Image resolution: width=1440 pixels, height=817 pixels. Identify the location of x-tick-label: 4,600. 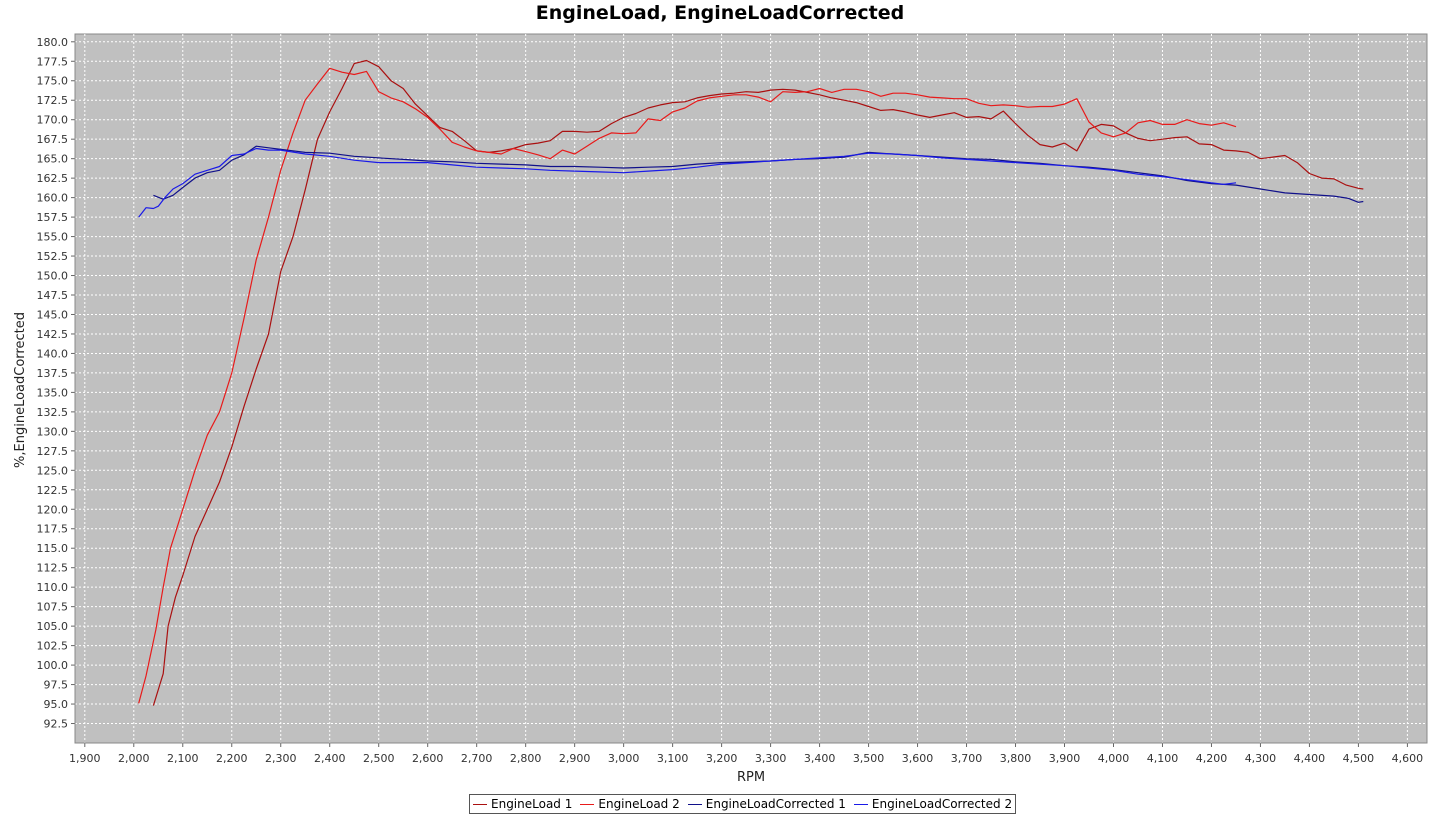
(1408, 758).